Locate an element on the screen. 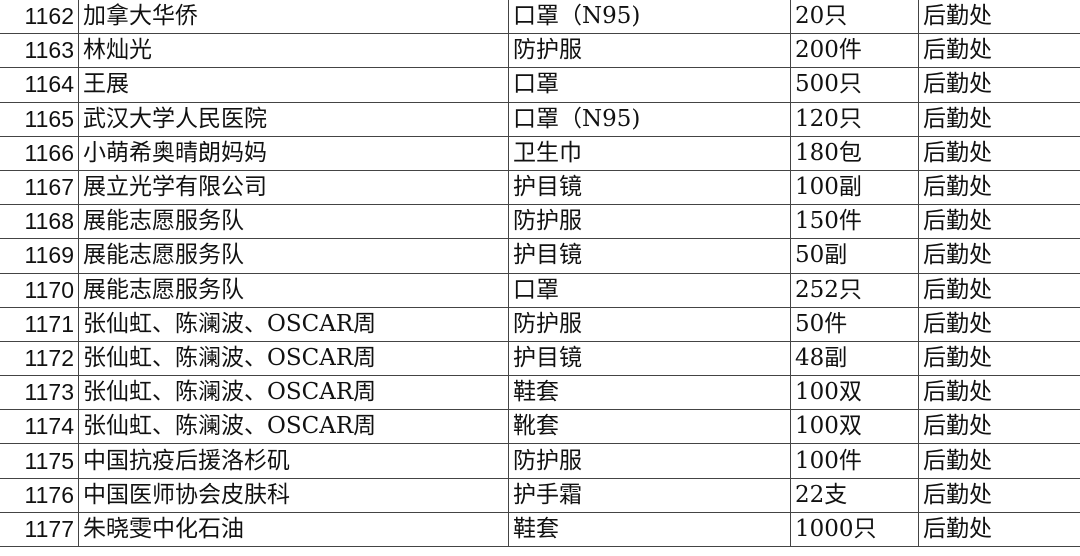  quantity-cell: 180包 is located at coordinates (854, 153).